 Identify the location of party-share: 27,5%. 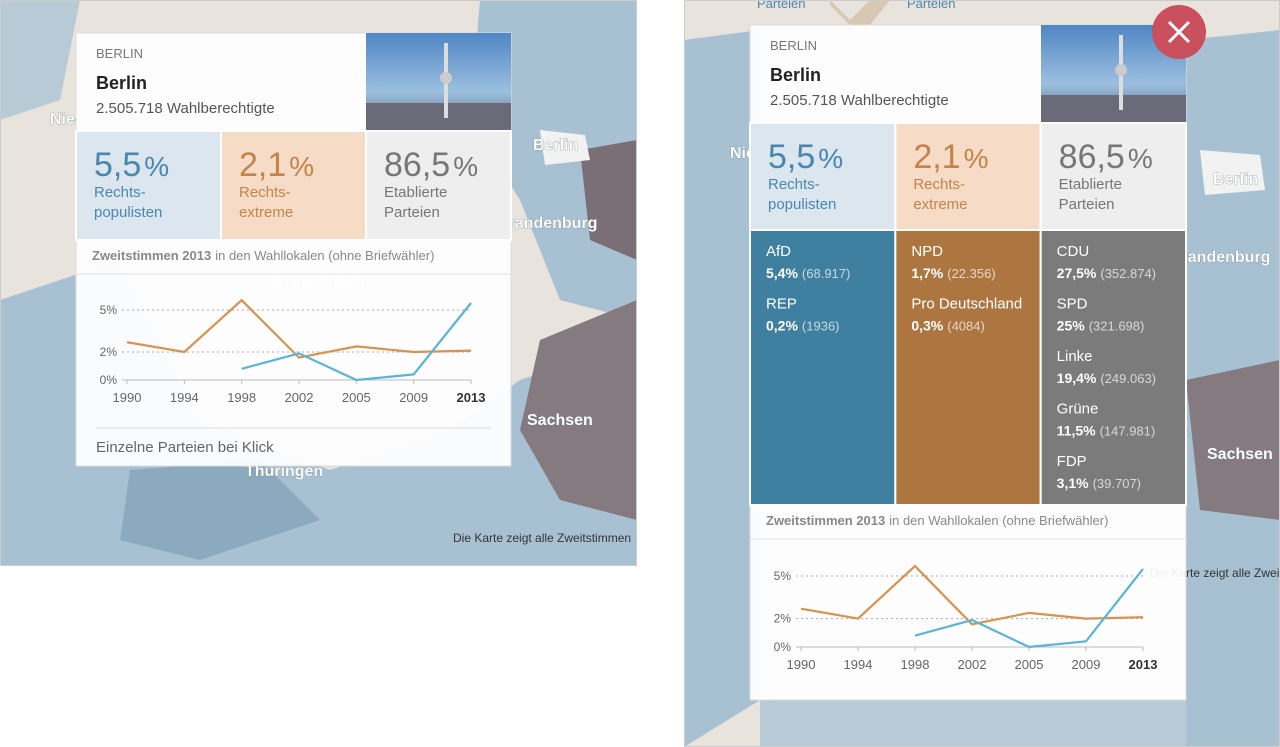
(1077, 273).